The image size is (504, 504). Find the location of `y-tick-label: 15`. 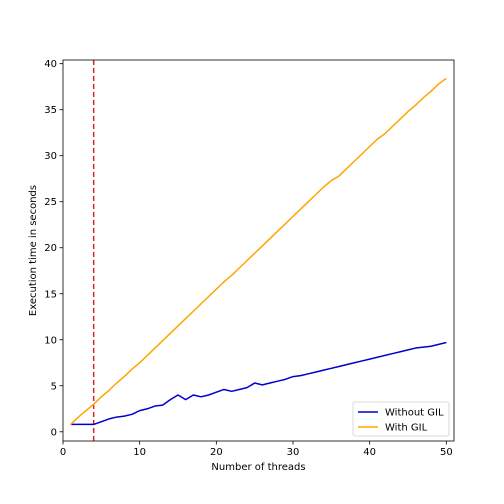

y-tick-label: 15 is located at coordinates (50, 294).